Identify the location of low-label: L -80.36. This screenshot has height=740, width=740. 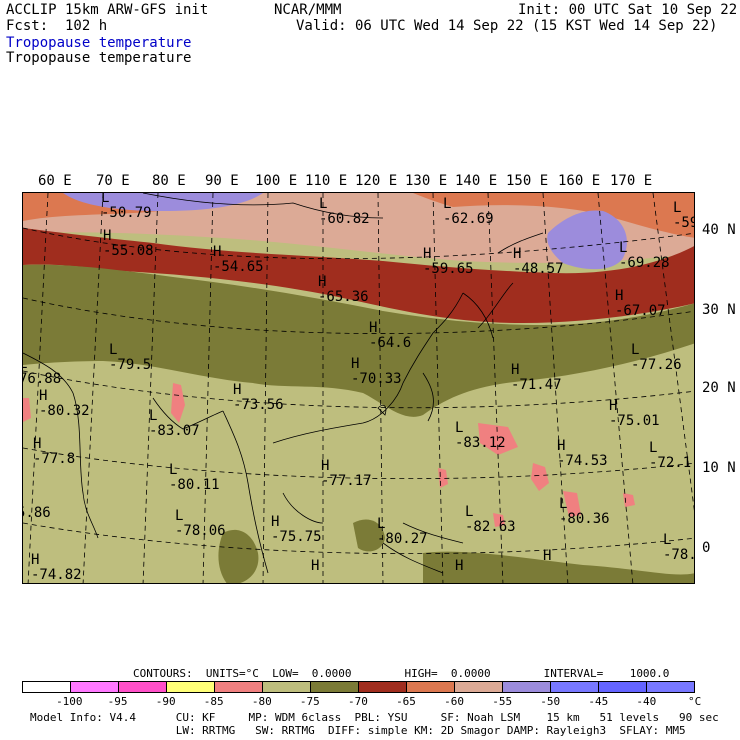
(584, 511).